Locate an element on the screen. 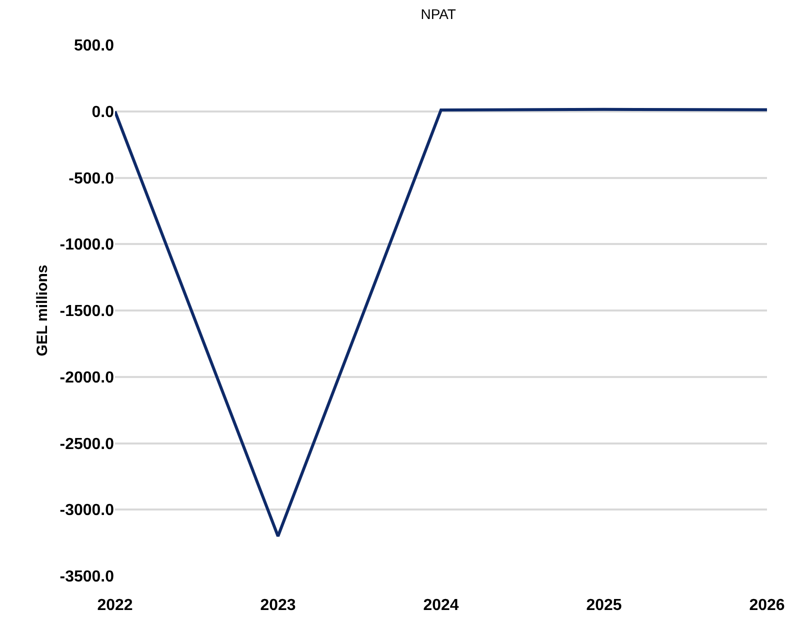 This screenshot has height=626, width=797. y-axis-title: GEL millions is located at coordinates (42, 310).